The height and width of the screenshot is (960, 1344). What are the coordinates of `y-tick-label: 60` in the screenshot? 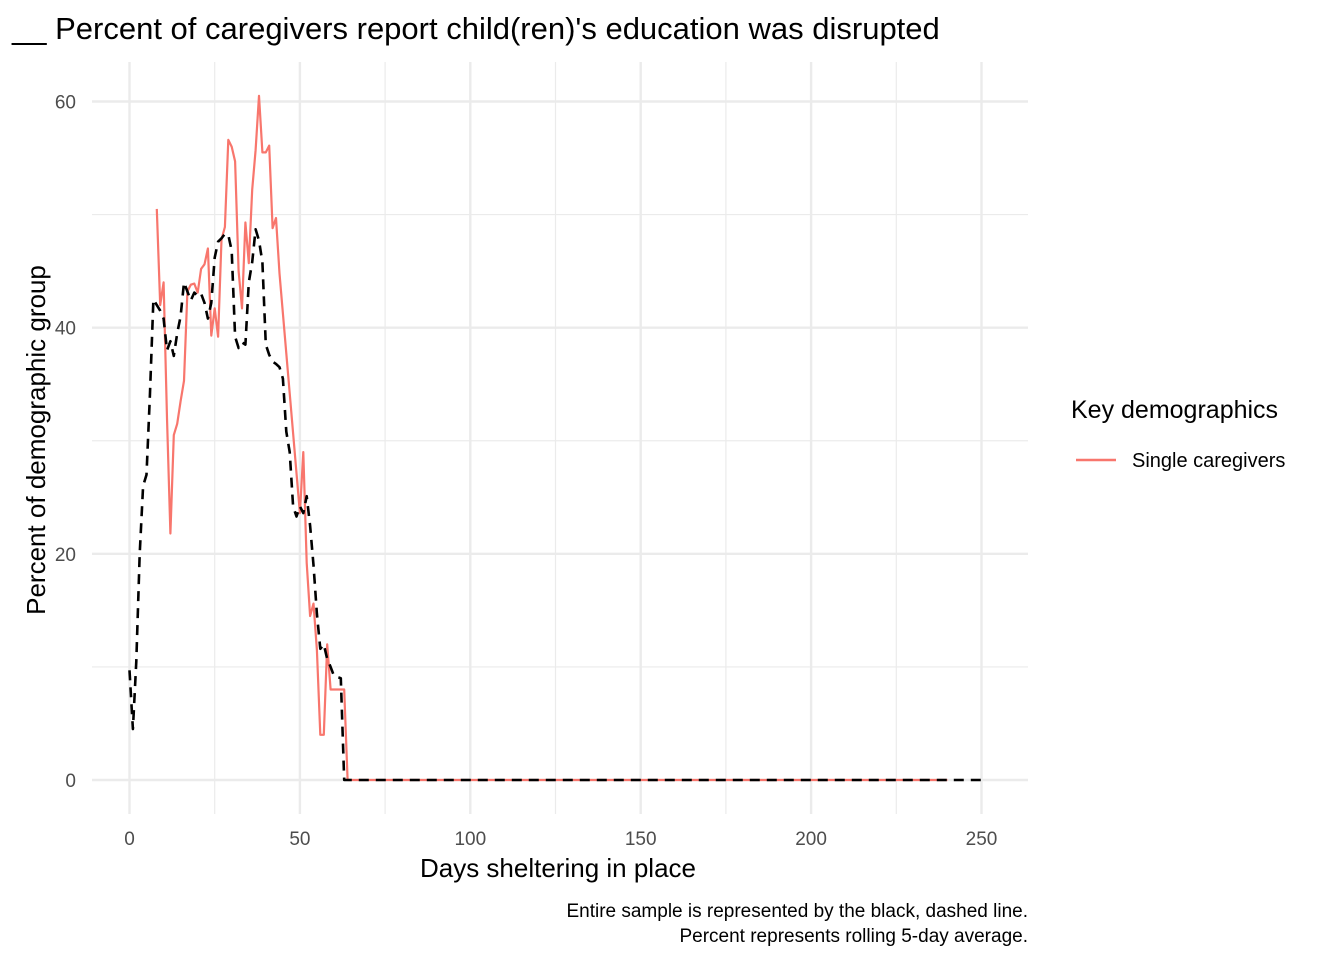 It's located at (65, 103).